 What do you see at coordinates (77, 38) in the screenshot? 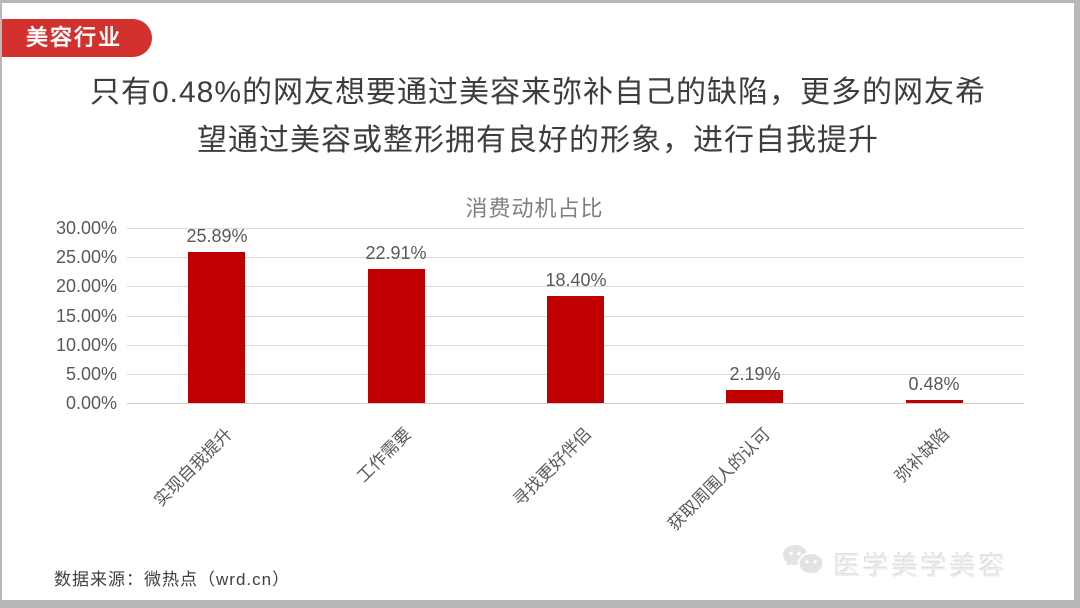
I see `category-badge: 美容行业` at bounding box center [77, 38].